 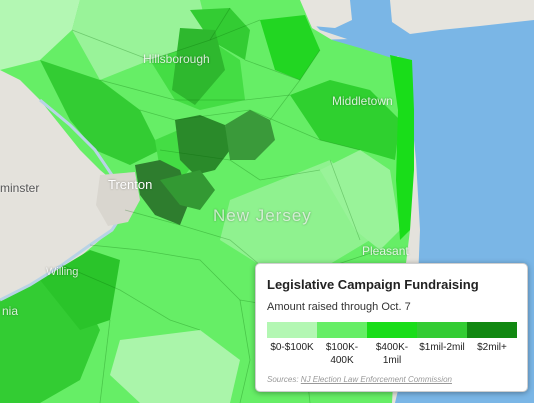 What do you see at coordinates (392, 360) in the screenshot?
I see `legend-label-bin-2-line2: 1mil` at bounding box center [392, 360].